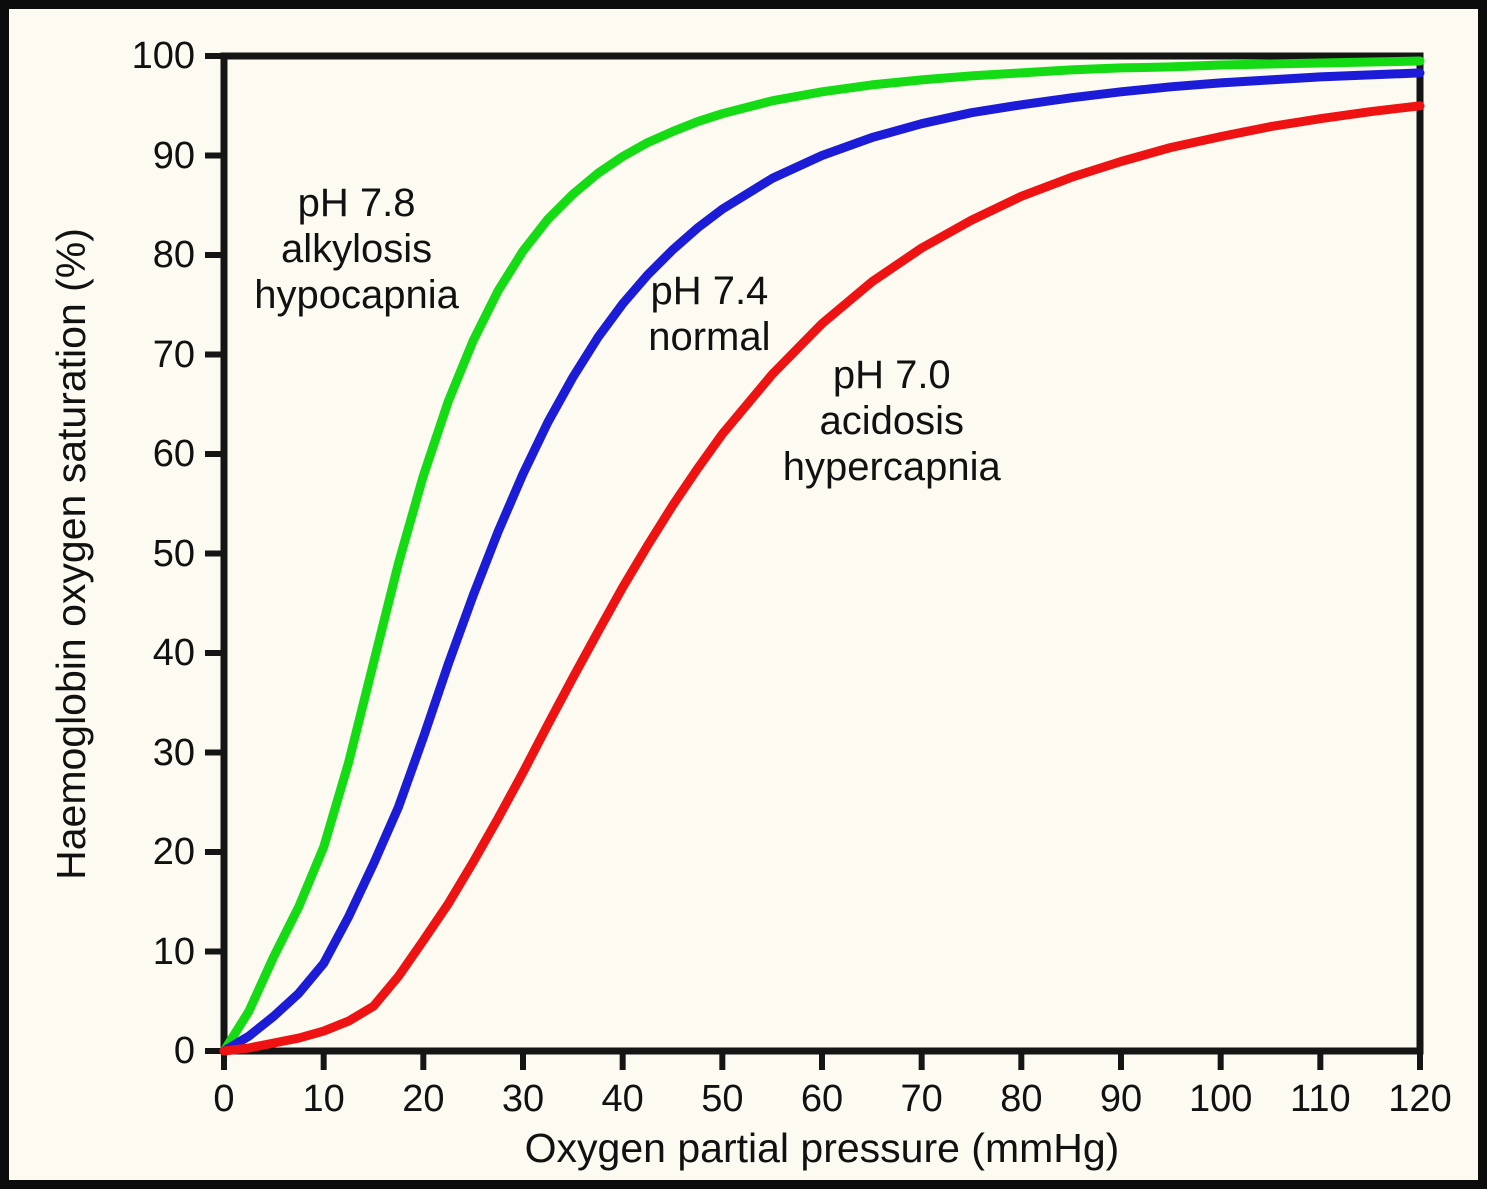 This screenshot has height=1189, width=1487. I want to click on x-tick-label: 40, so click(622, 1099).